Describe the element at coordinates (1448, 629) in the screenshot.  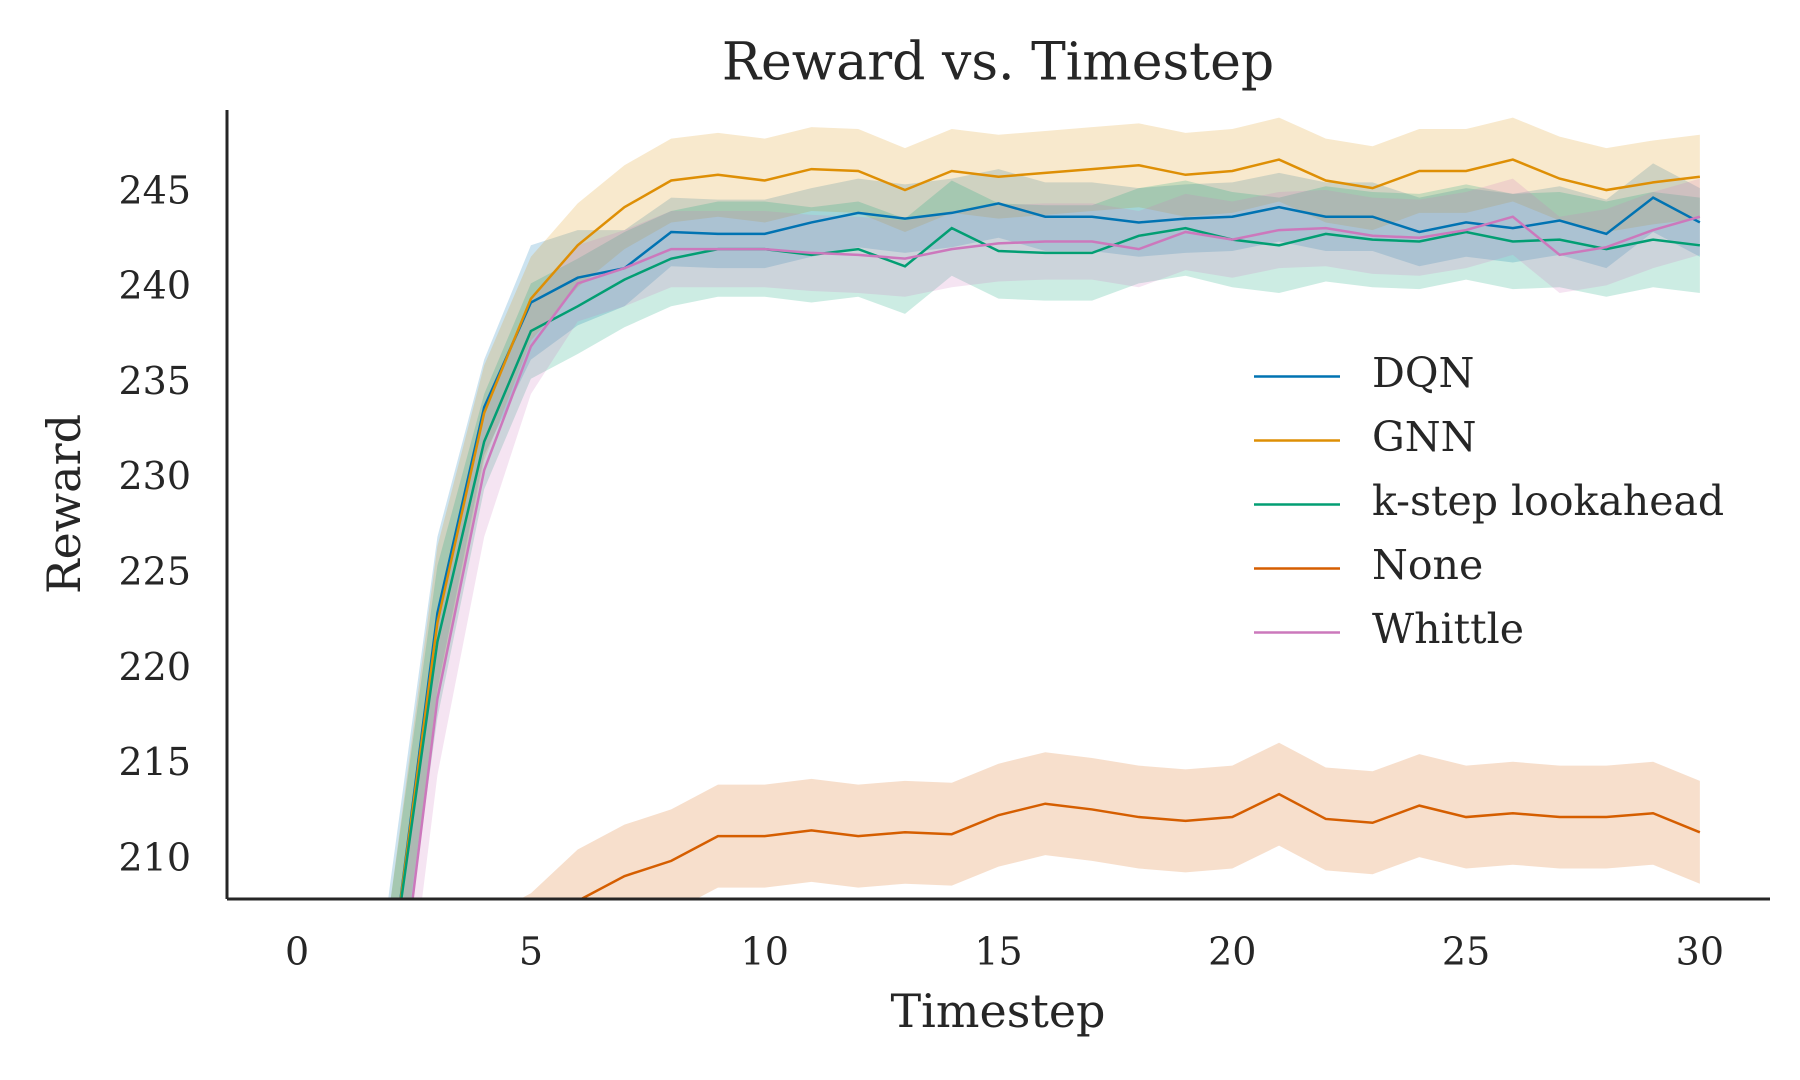
I see `legend-label: Whittle` at that location.